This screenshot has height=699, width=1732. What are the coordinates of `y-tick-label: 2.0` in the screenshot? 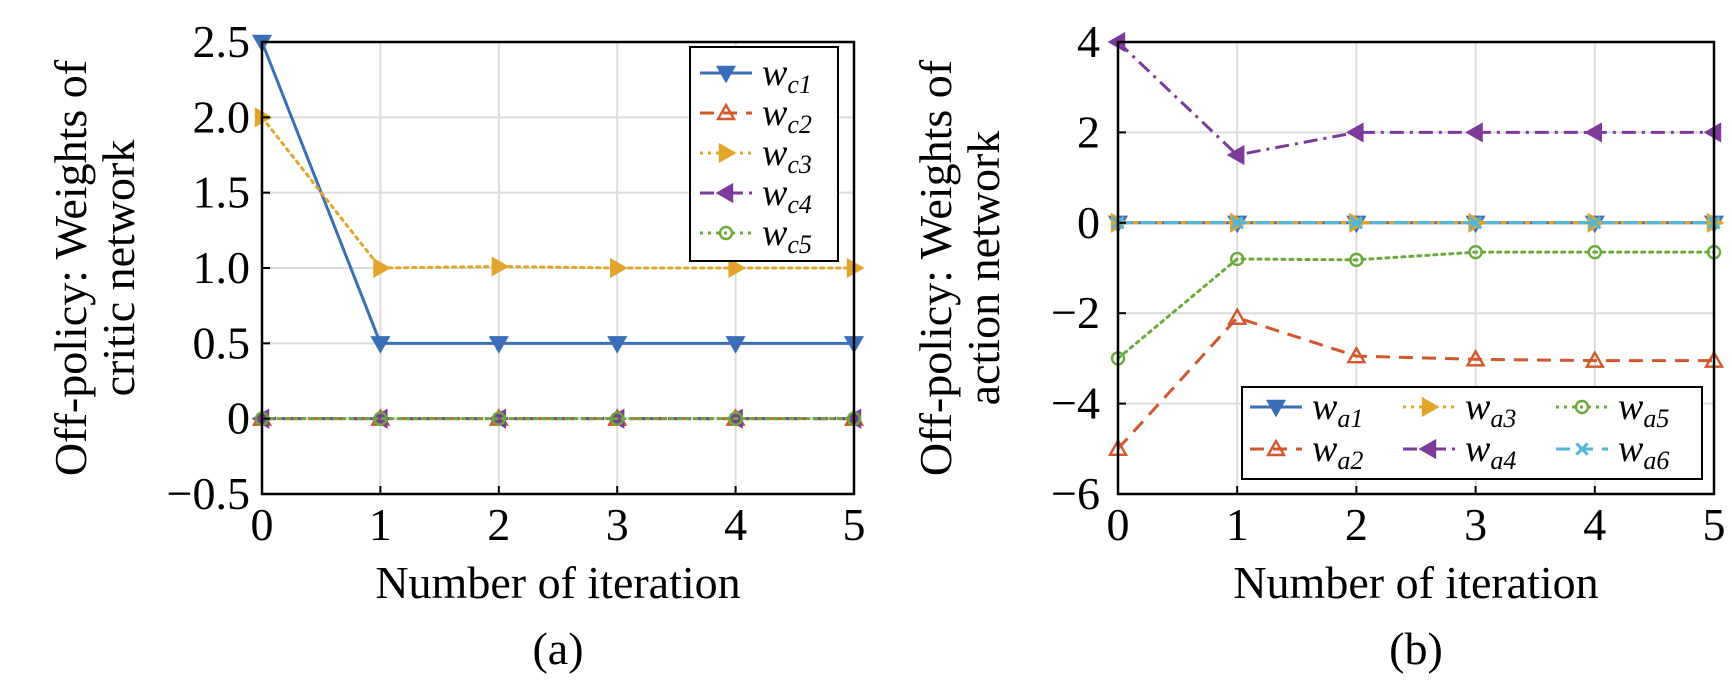 It's located at (222, 116).